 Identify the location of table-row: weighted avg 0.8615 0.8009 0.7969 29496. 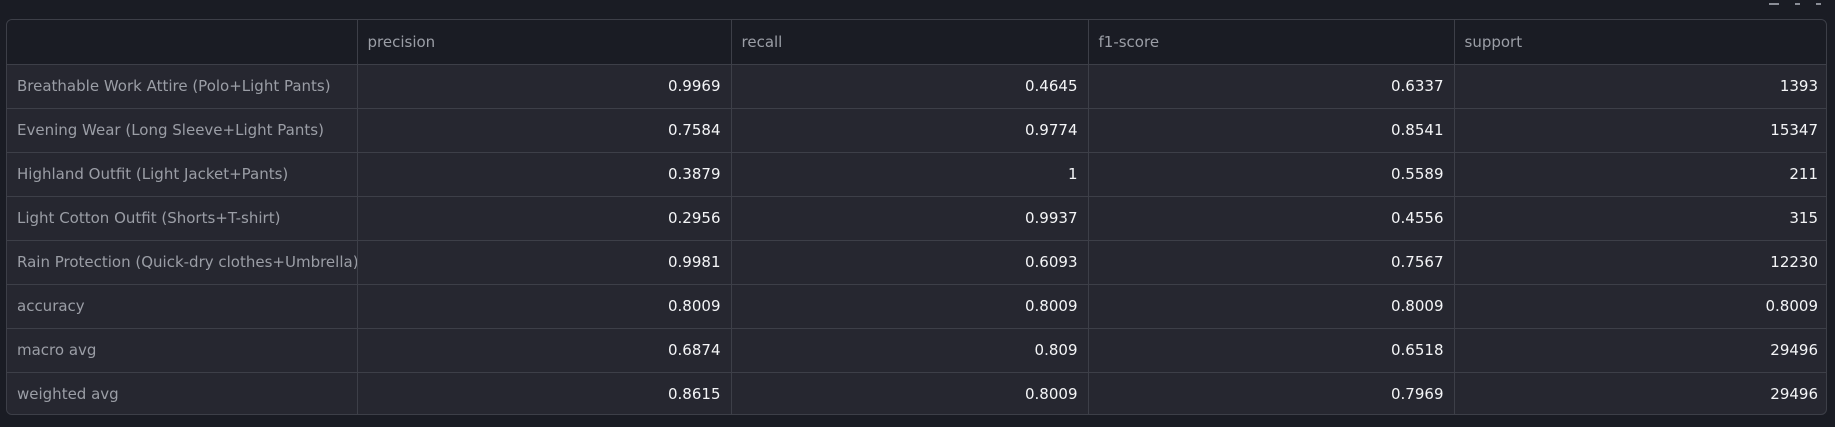
(916, 393).